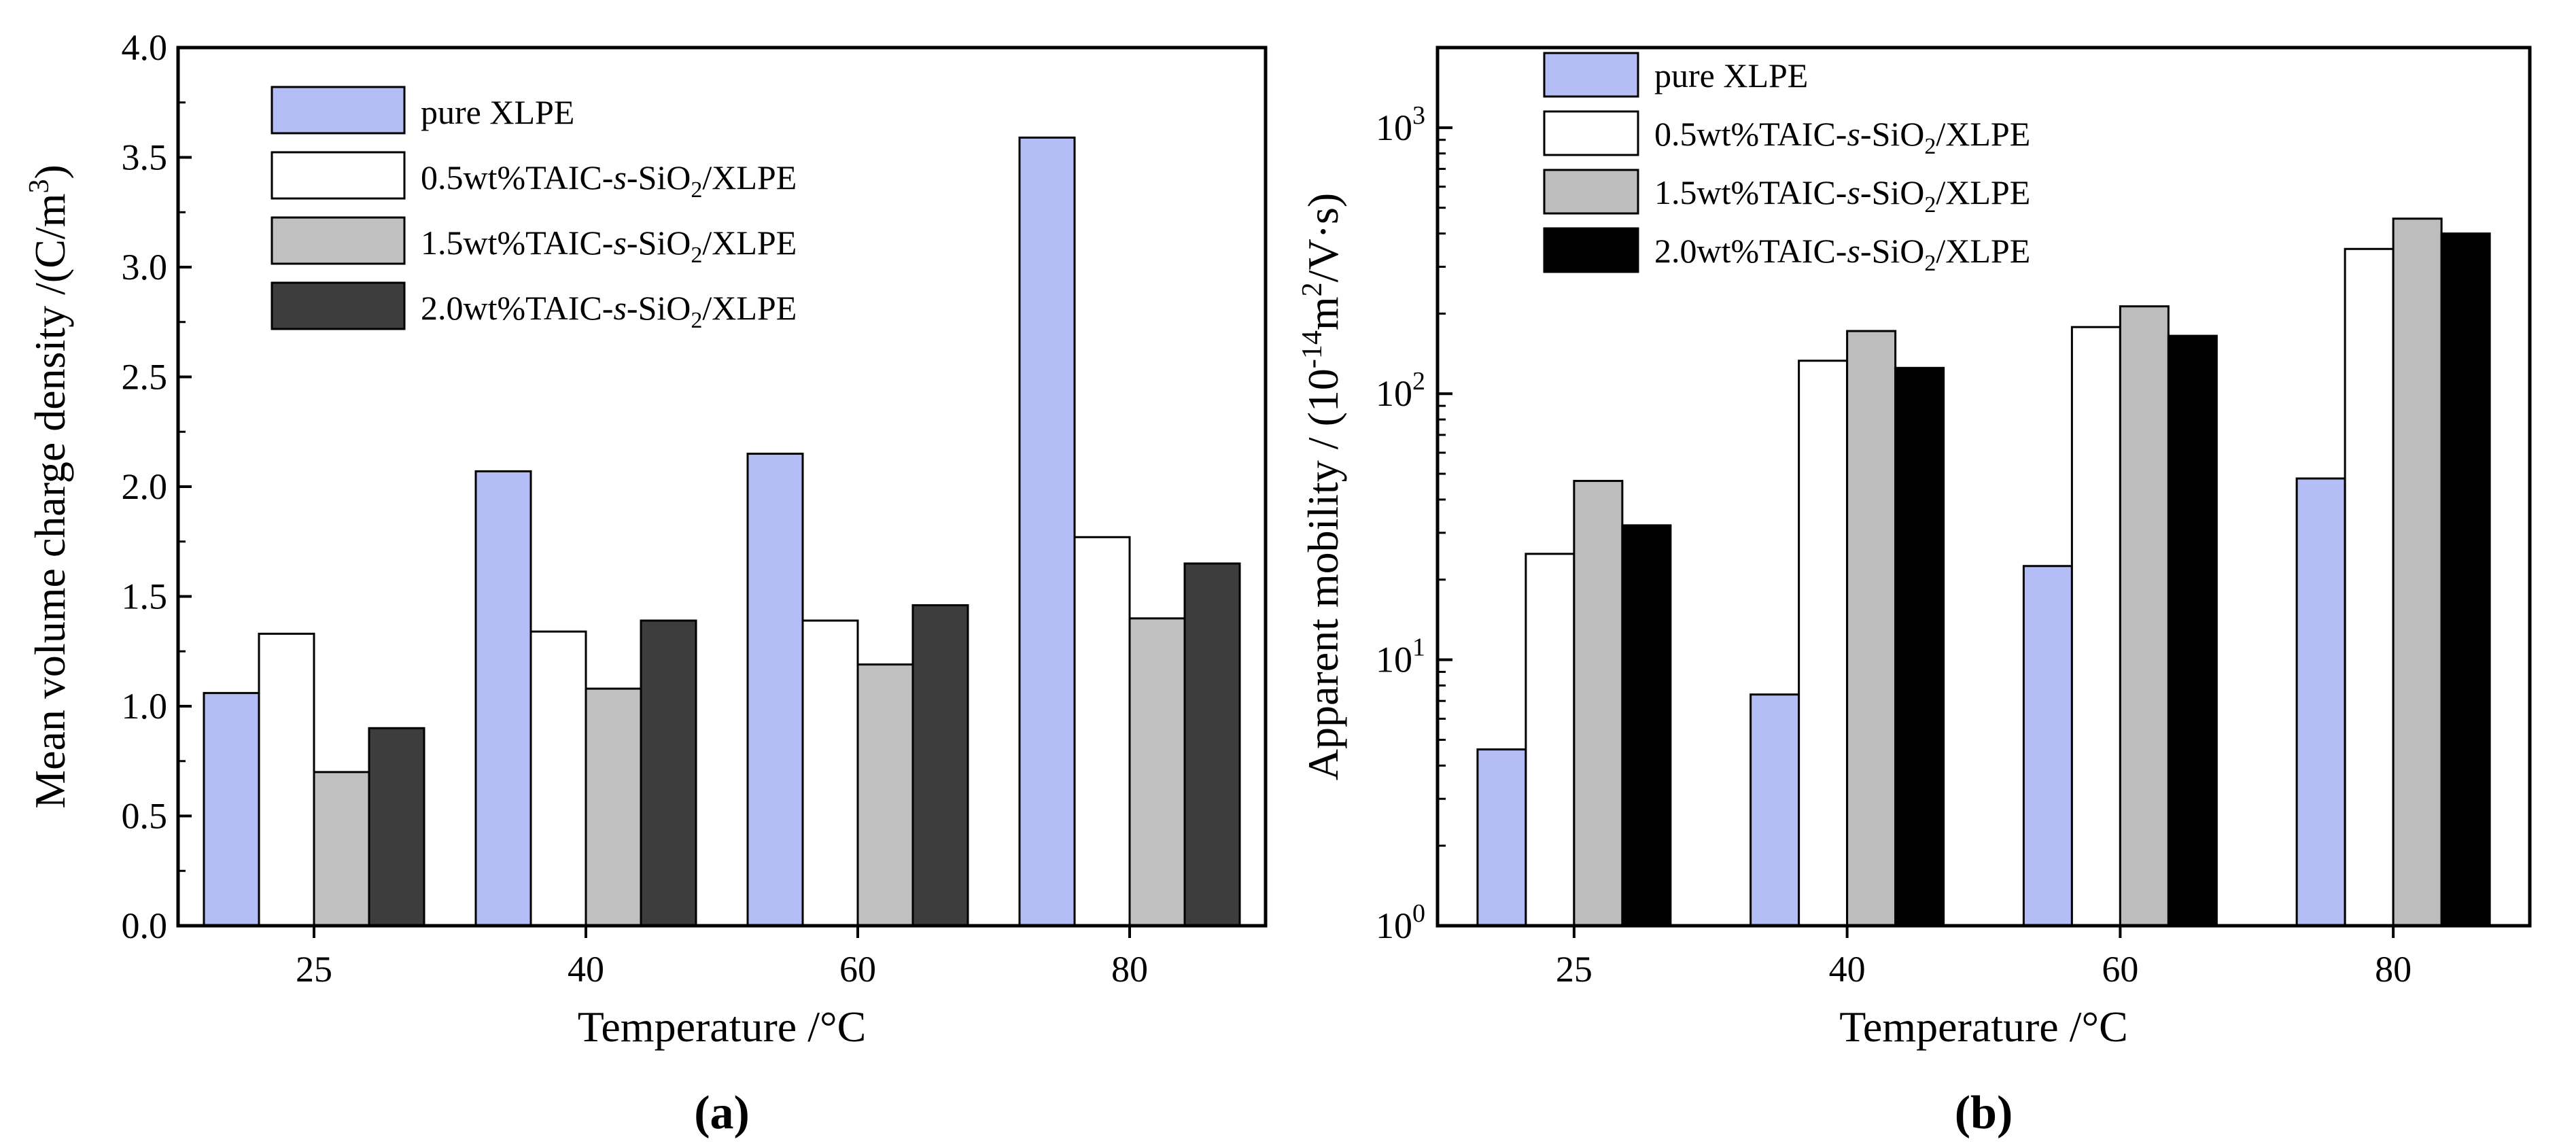  Describe the element at coordinates (145, 48) in the screenshot. I see `y-tick-label: 4.0` at that location.